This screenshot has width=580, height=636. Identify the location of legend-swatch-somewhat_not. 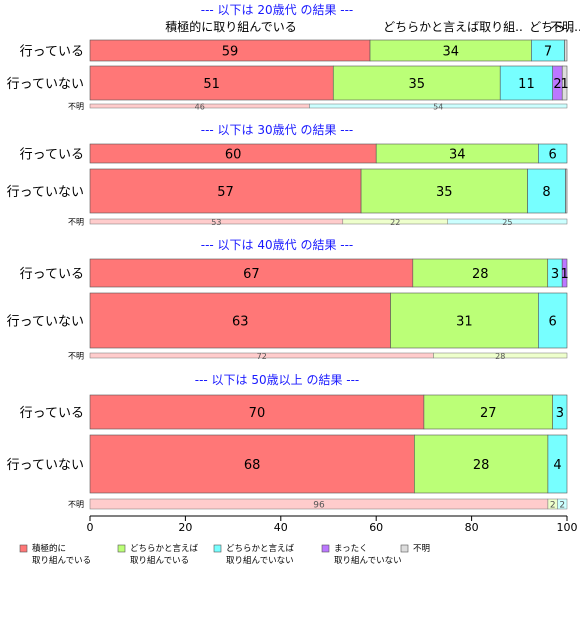
(217, 548).